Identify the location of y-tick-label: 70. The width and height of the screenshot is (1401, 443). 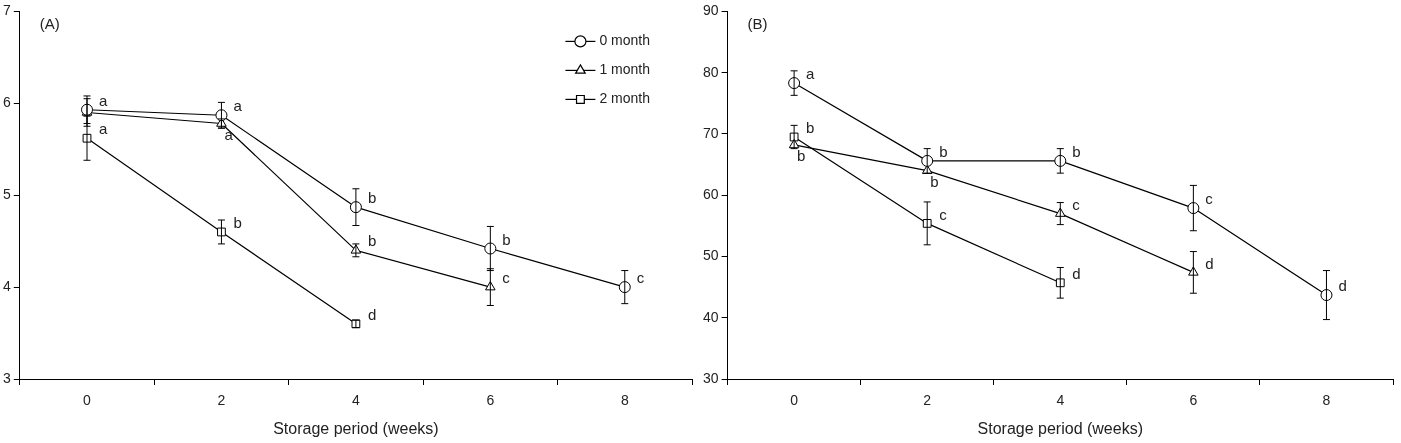
(710, 132).